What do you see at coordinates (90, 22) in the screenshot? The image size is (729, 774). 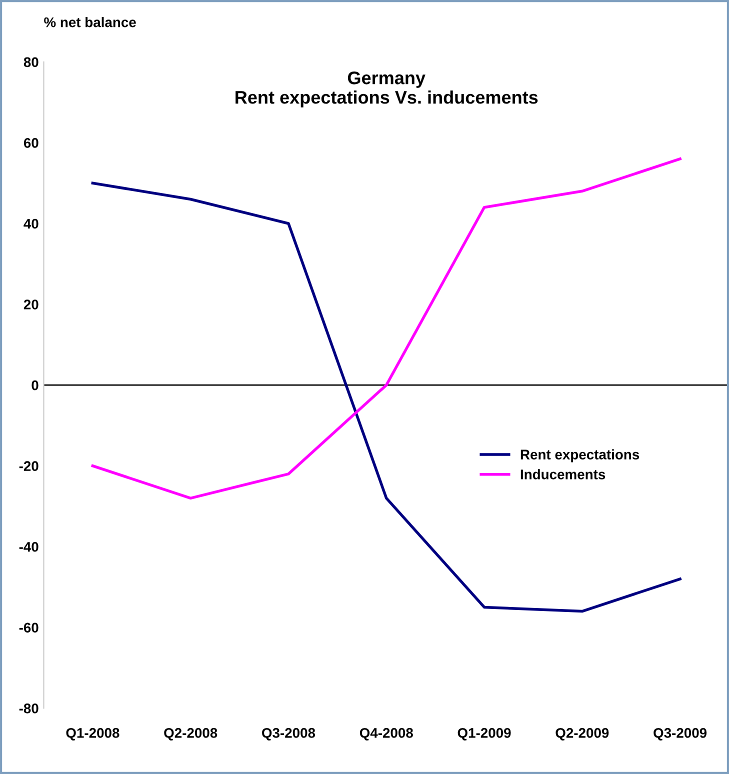 I see `y-axis-title: % net balance` at bounding box center [90, 22].